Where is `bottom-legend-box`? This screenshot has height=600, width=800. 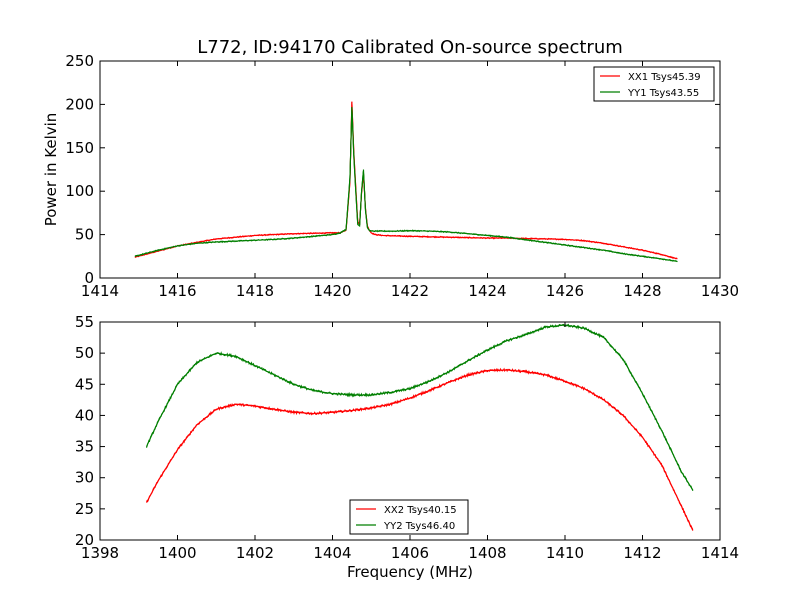 bottom-legend-box is located at coordinates (409, 517).